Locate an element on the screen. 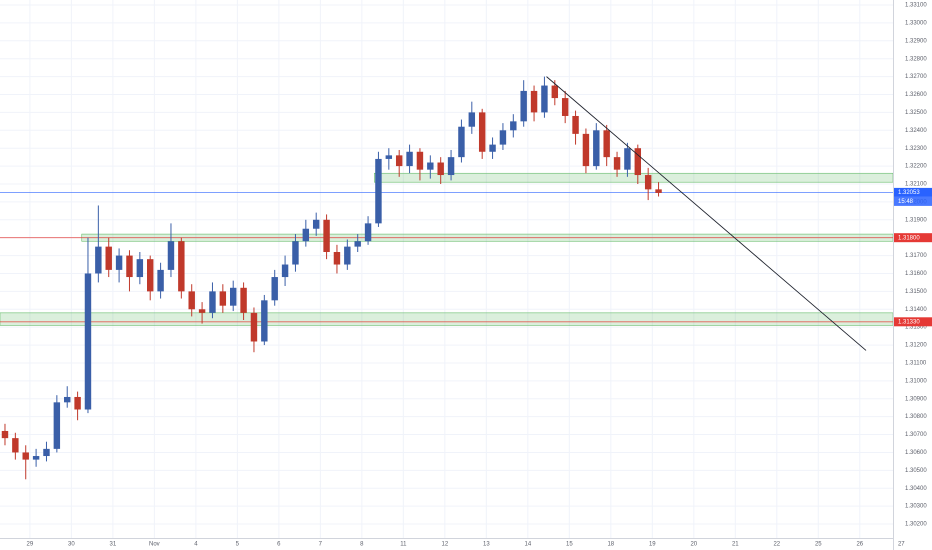  x-tick-label: 8 is located at coordinates (362, 545).